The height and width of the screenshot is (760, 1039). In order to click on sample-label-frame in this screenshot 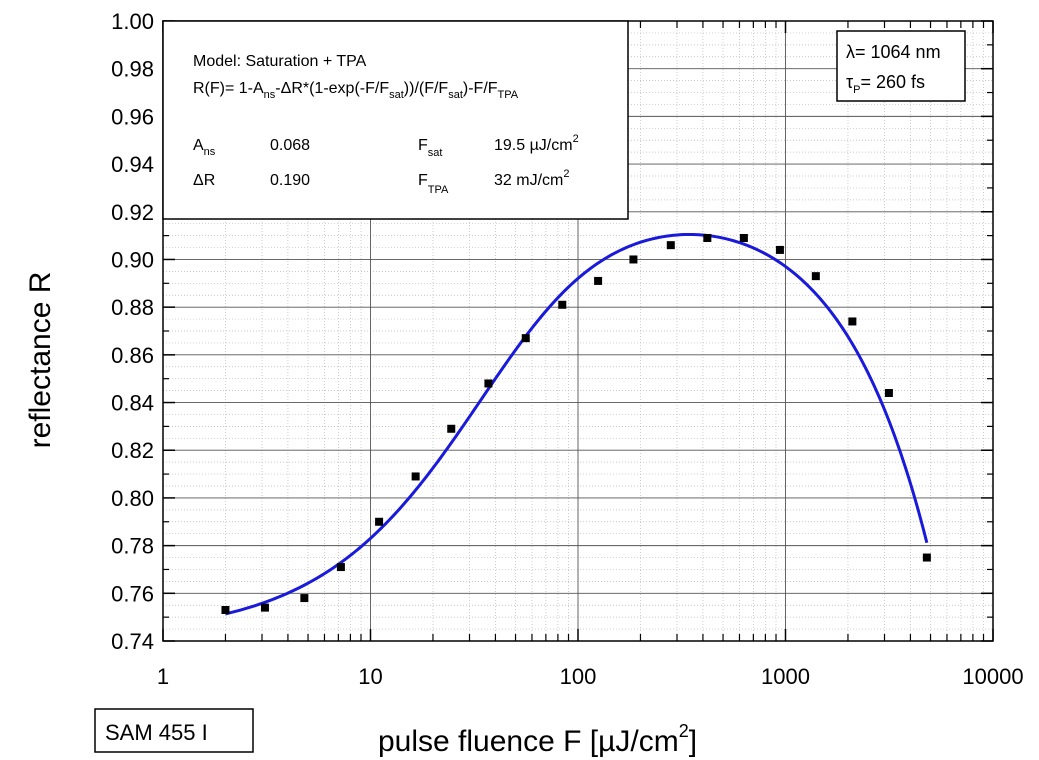, I will do `click(174, 730)`.